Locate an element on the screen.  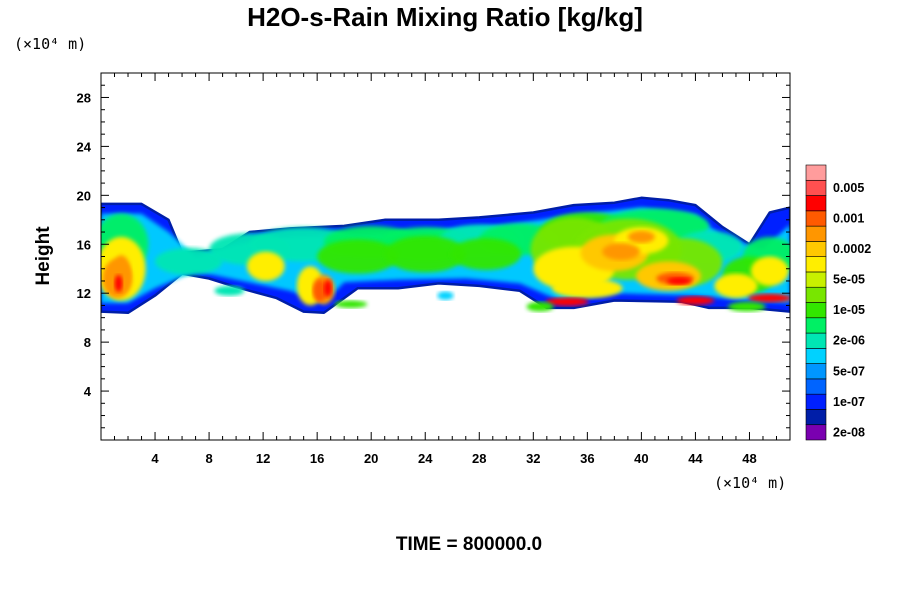
y-tick-label: 12 is located at coordinates (84, 293).